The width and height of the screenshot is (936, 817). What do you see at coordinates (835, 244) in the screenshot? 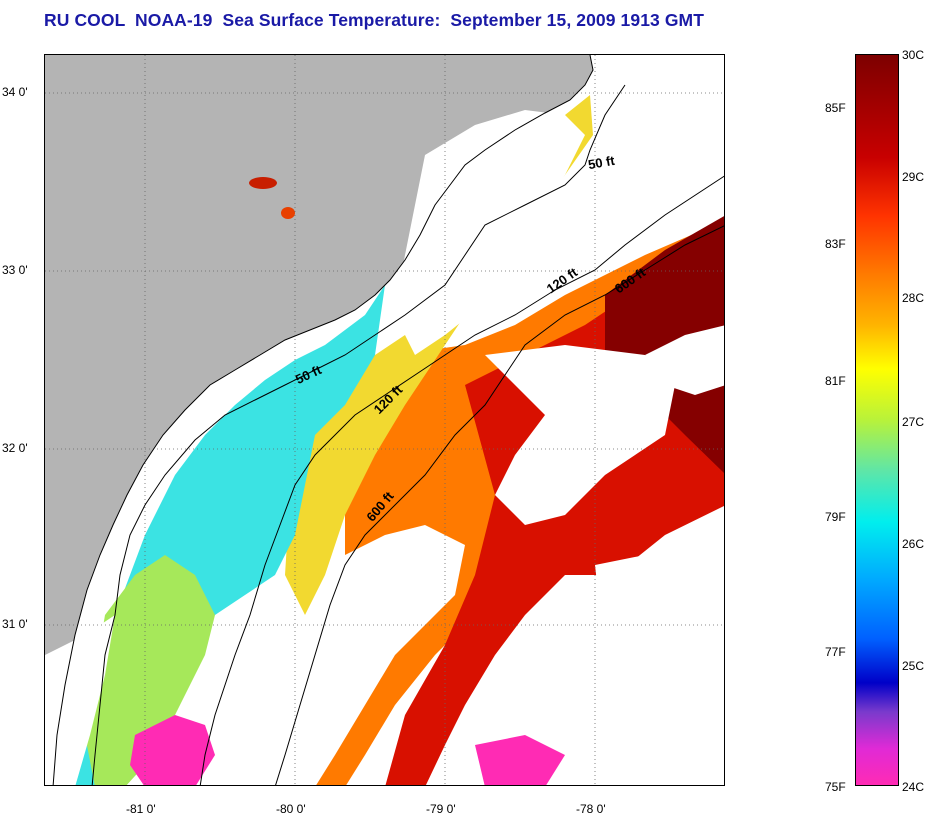
I see `colorbar-fahrenheit-label: 83F` at bounding box center [835, 244].